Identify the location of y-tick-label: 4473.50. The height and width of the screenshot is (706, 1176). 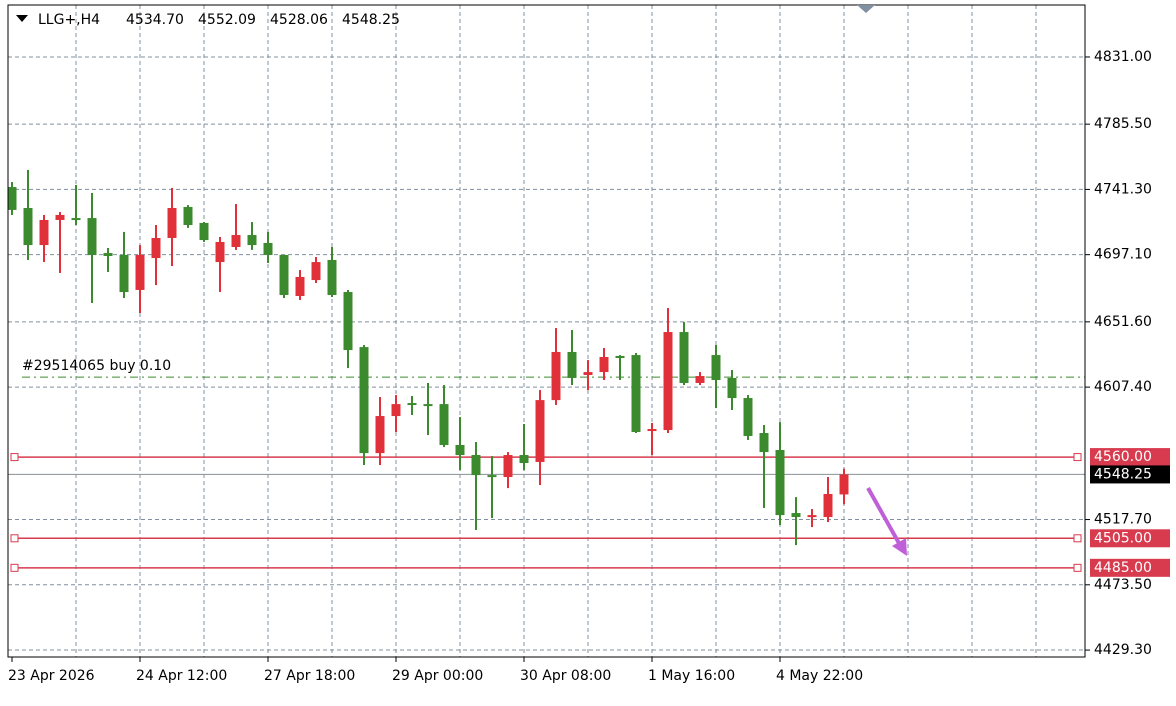
(1123, 585).